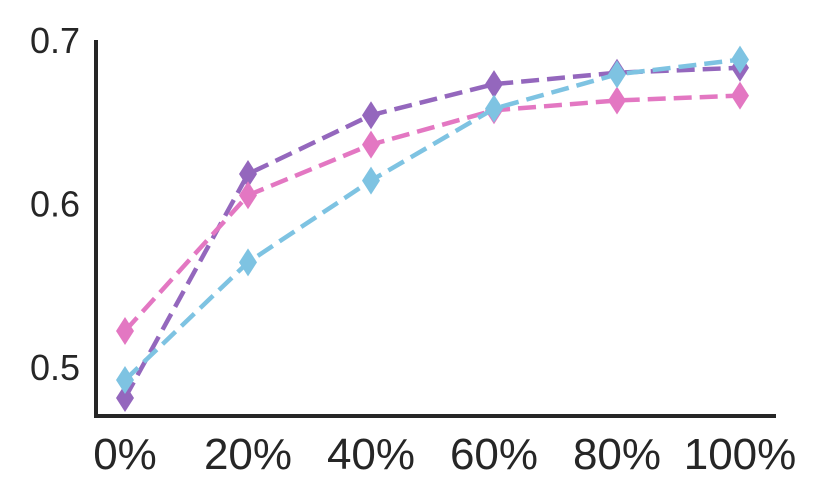 The height and width of the screenshot is (502, 831). What do you see at coordinates (371, 454) in the screenshot?
I see `x-tick-label: 40%` at bounding box center [371, 454].